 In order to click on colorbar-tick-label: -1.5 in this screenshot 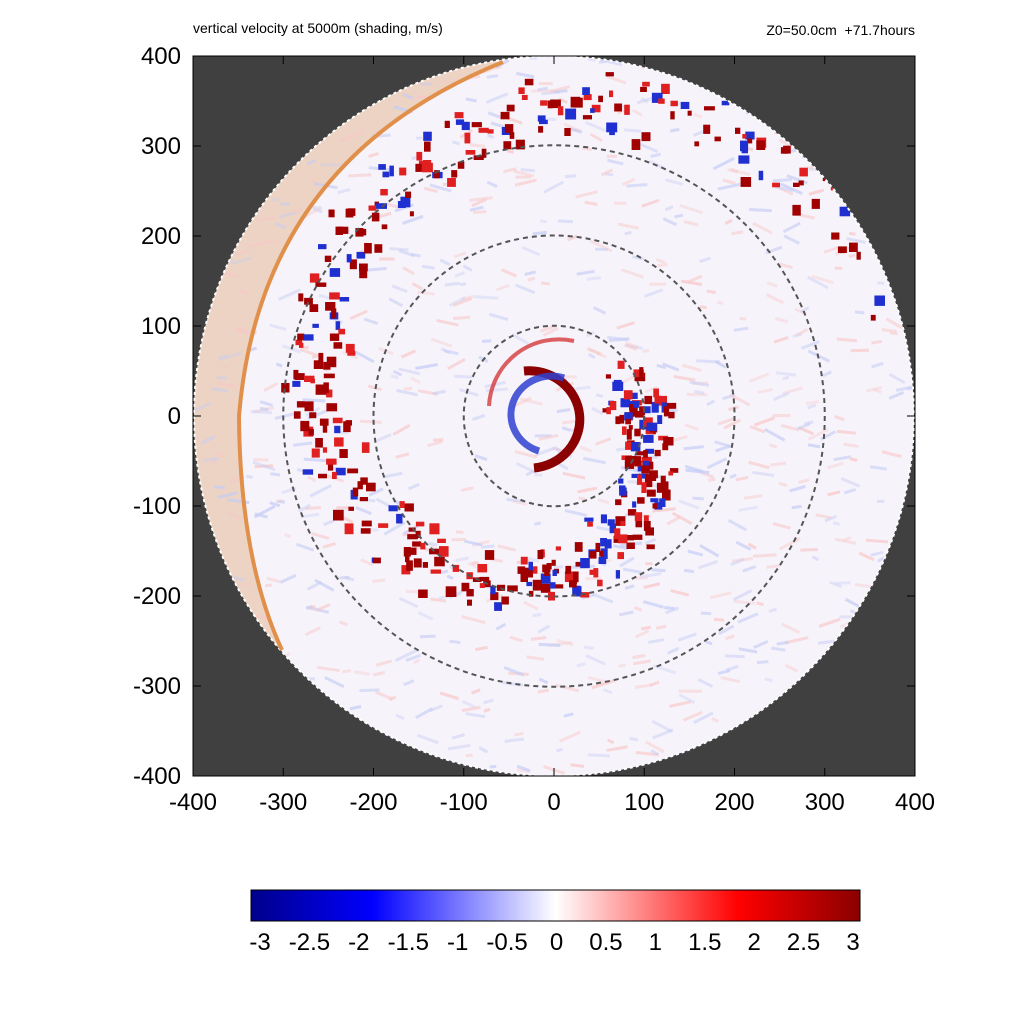, I will do `click(408, 942)`.